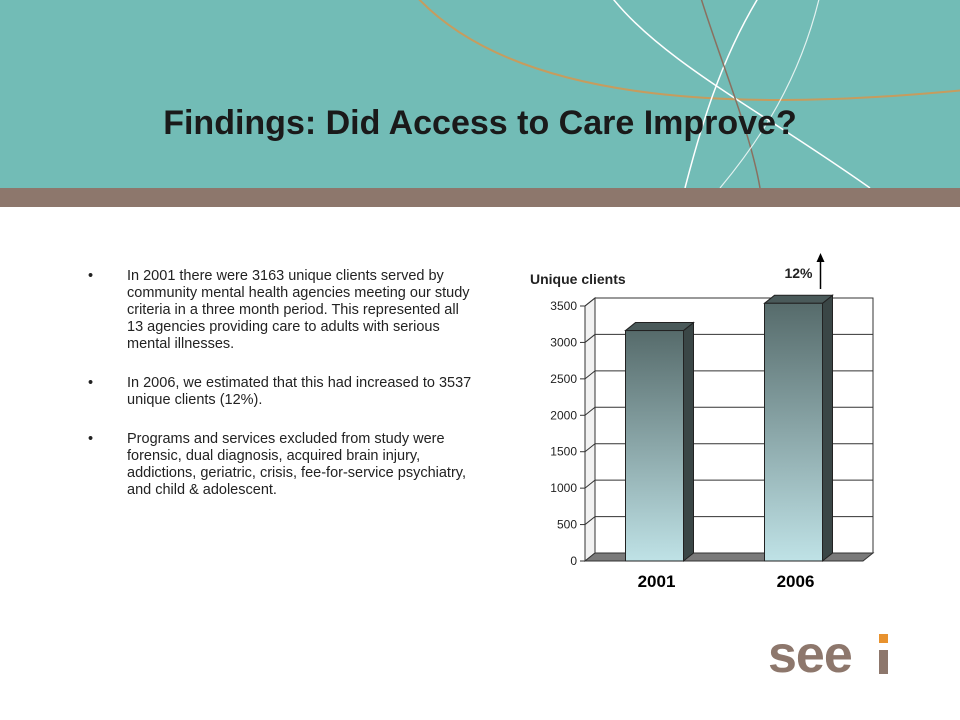 The height and width of the screenshot is (720, 960). What do you see at coordinates (810, 656) in the screenshot?
I see `svg-text: see` at bounding box center [810, 656].